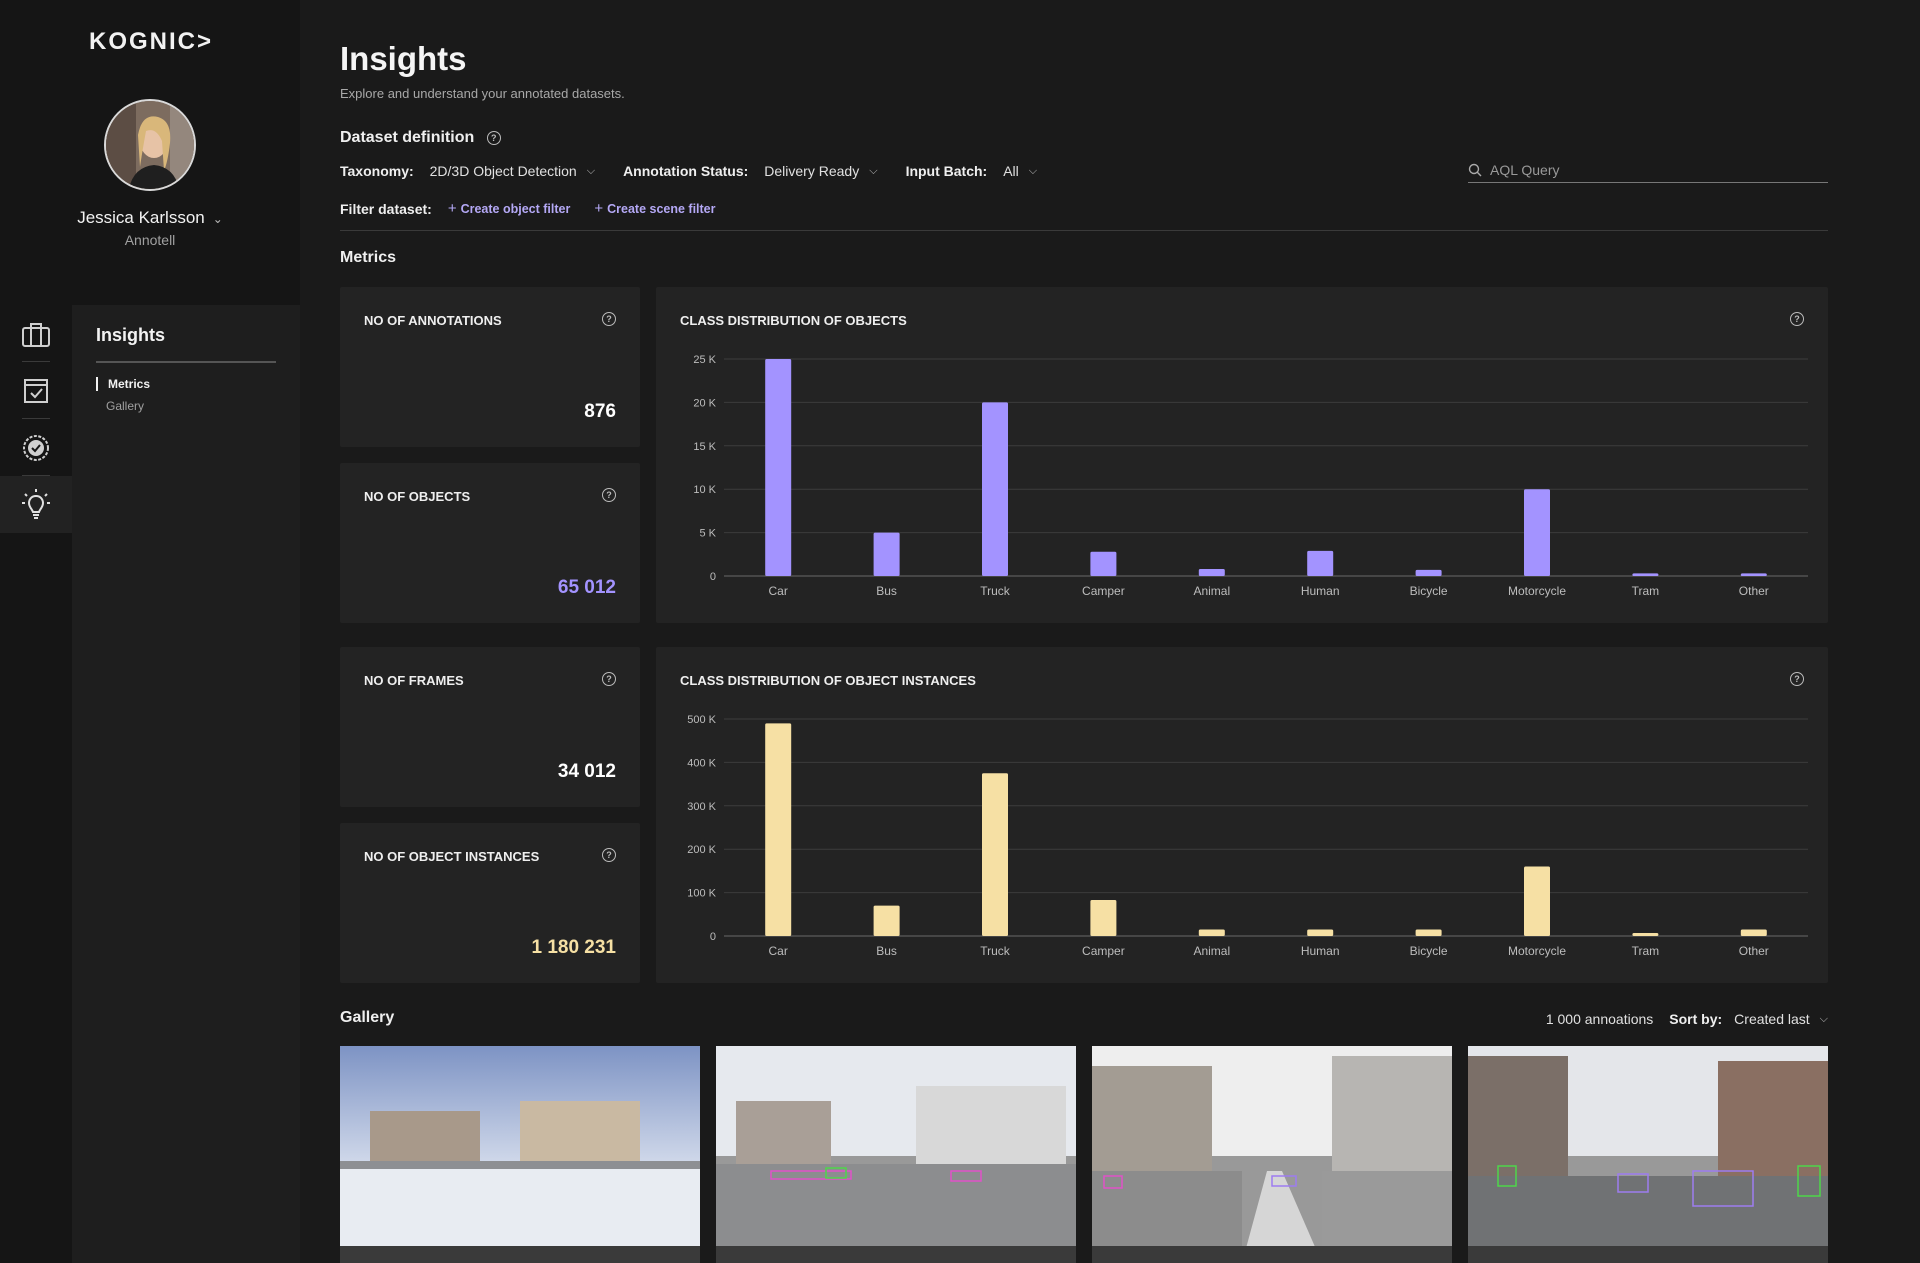 This screenshot has height=1263, width=1920. I want to click on y-tick-label: 15 K, so click(704, 447).